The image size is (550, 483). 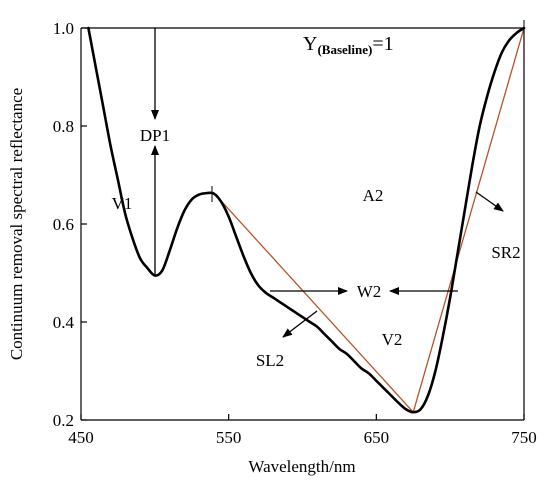 I want to click on y-ticks: 0.2 0.4 0.6 0.8 1.0, so click(x=70, y=224).